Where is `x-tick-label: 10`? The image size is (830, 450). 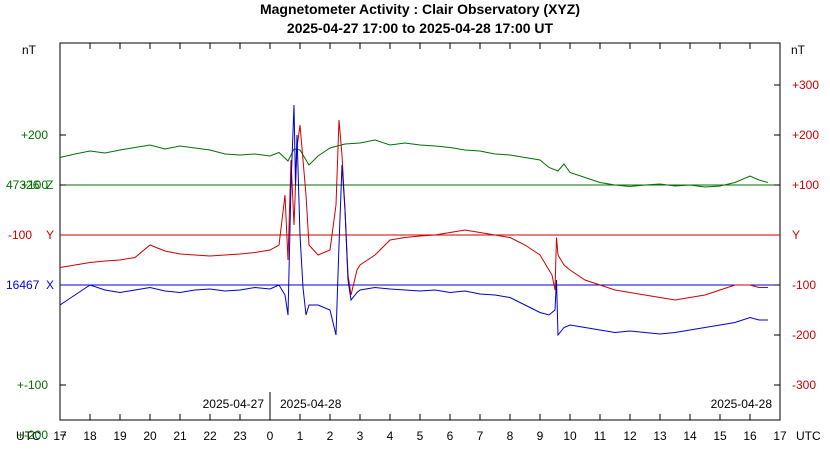 x-tick-label: 10 is located at coordinates (570, 436).